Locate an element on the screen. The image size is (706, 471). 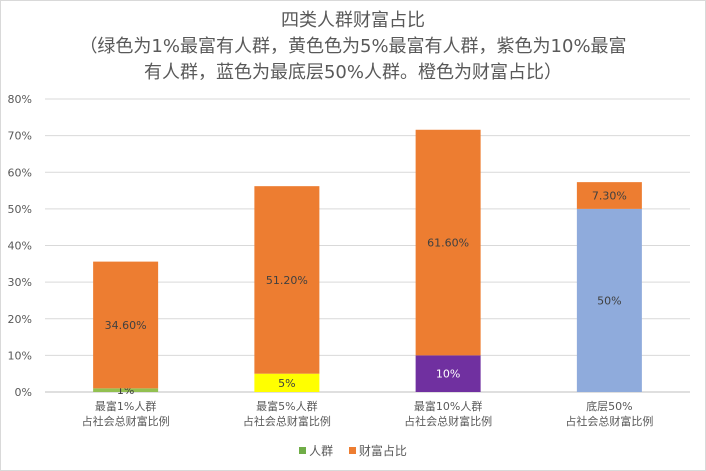
y-tick-label: 50% is located at coordinates (20, 209).